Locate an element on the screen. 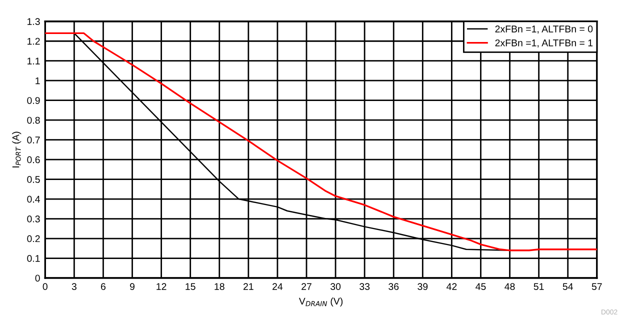  y-axis-title: I$_{PORT}$ (A) is located at coordinates (17, 150).